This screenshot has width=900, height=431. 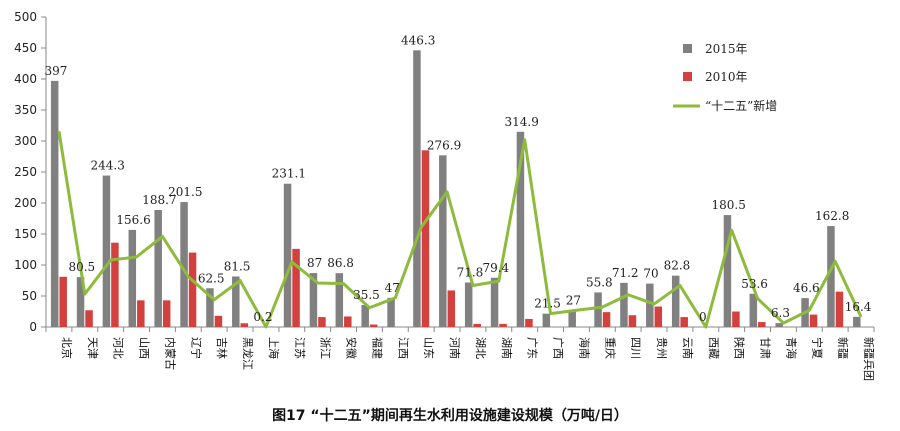 What do you see at coordinates (299, 348) in the screenshot?
I see `x-tick-label: 江苏` at bounding box center [299, 348].